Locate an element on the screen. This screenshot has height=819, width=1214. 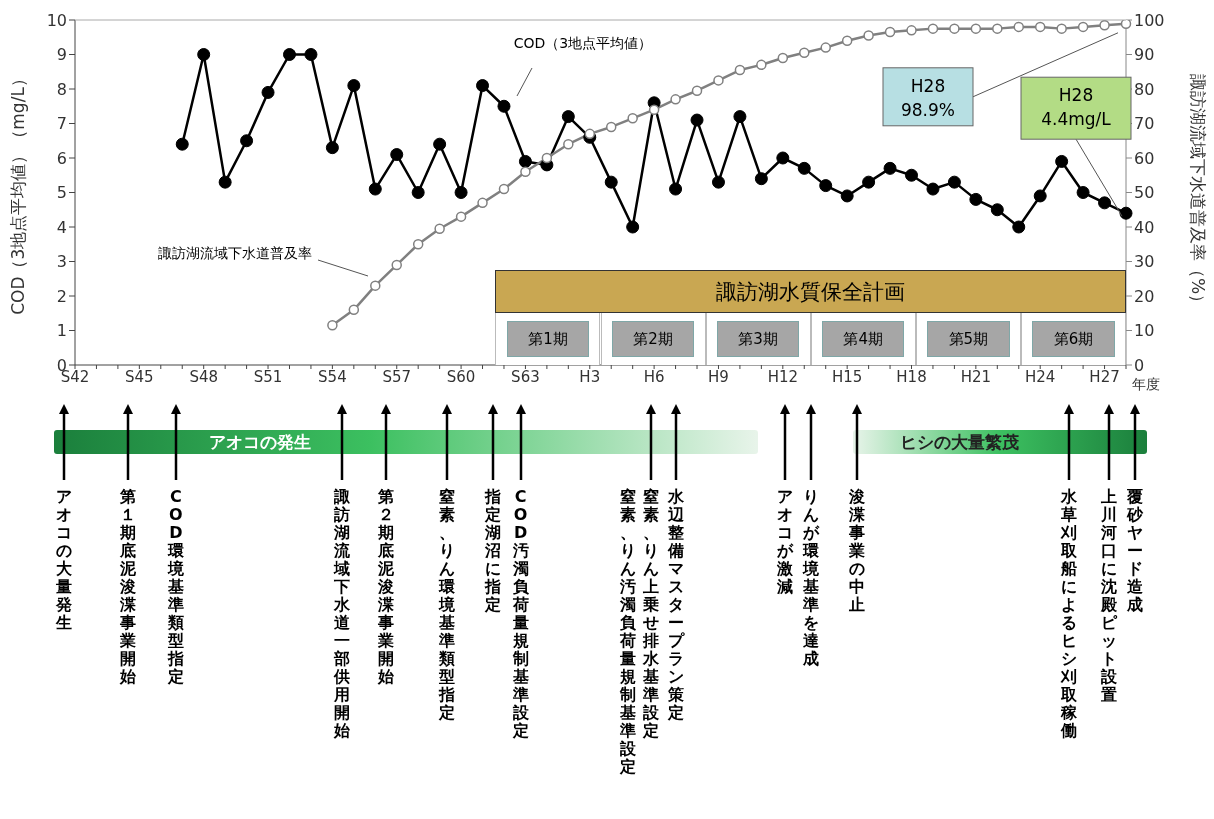
y2-tick-label: 100 is located at coordinates (1149, 20).